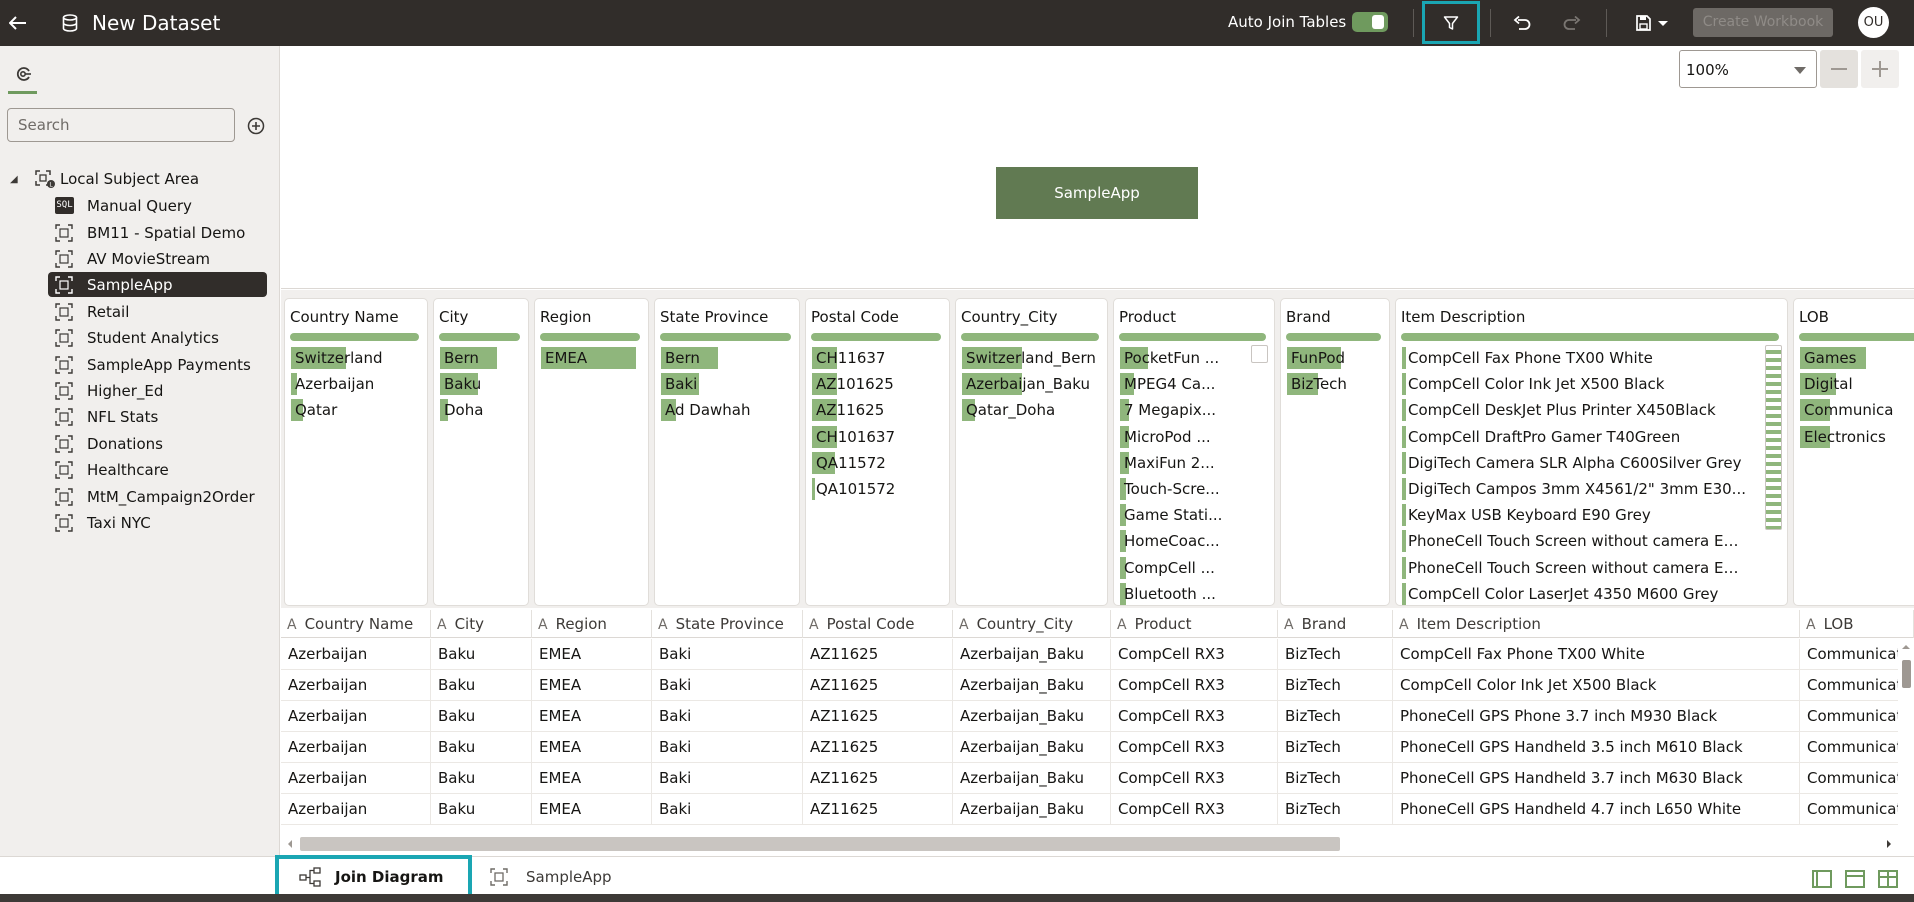 This screenshot has width=1914, height=902. Describe the element at coordinates (1596, 685) in the screenshot. I see `table-cell: CompCell Color Ink Jet X500 Black` at that location.